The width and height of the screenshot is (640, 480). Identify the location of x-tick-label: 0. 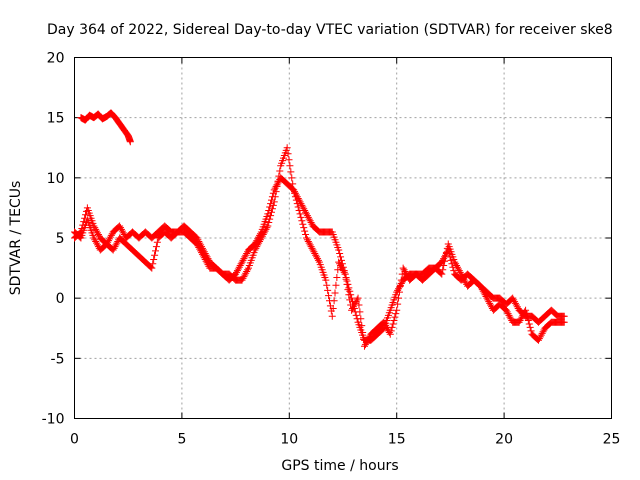
(74, 440).